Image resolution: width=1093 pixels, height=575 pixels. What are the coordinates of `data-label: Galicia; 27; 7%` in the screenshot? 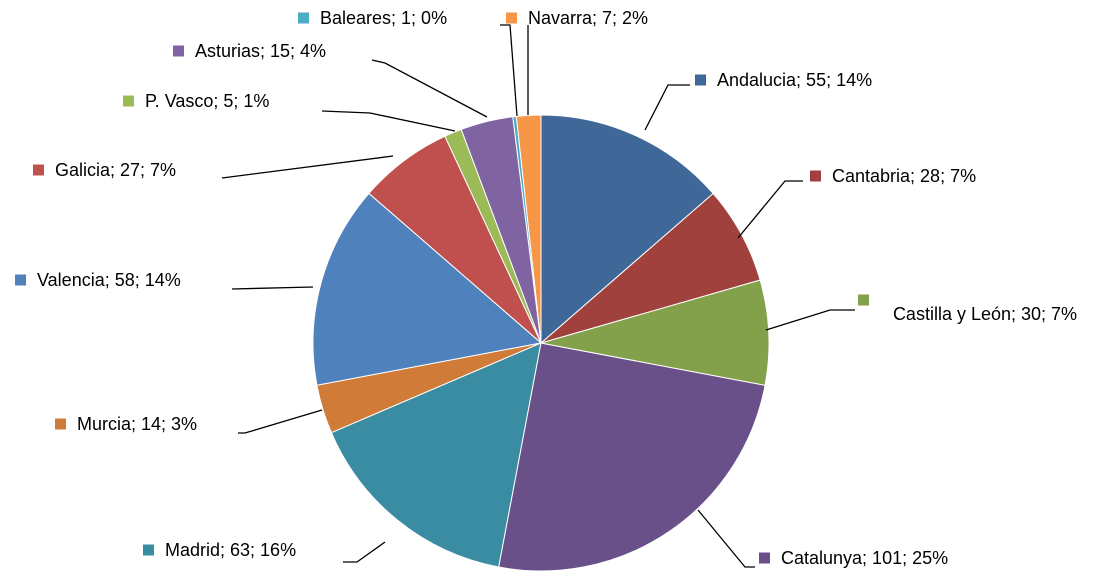 It's located at (116, 170).